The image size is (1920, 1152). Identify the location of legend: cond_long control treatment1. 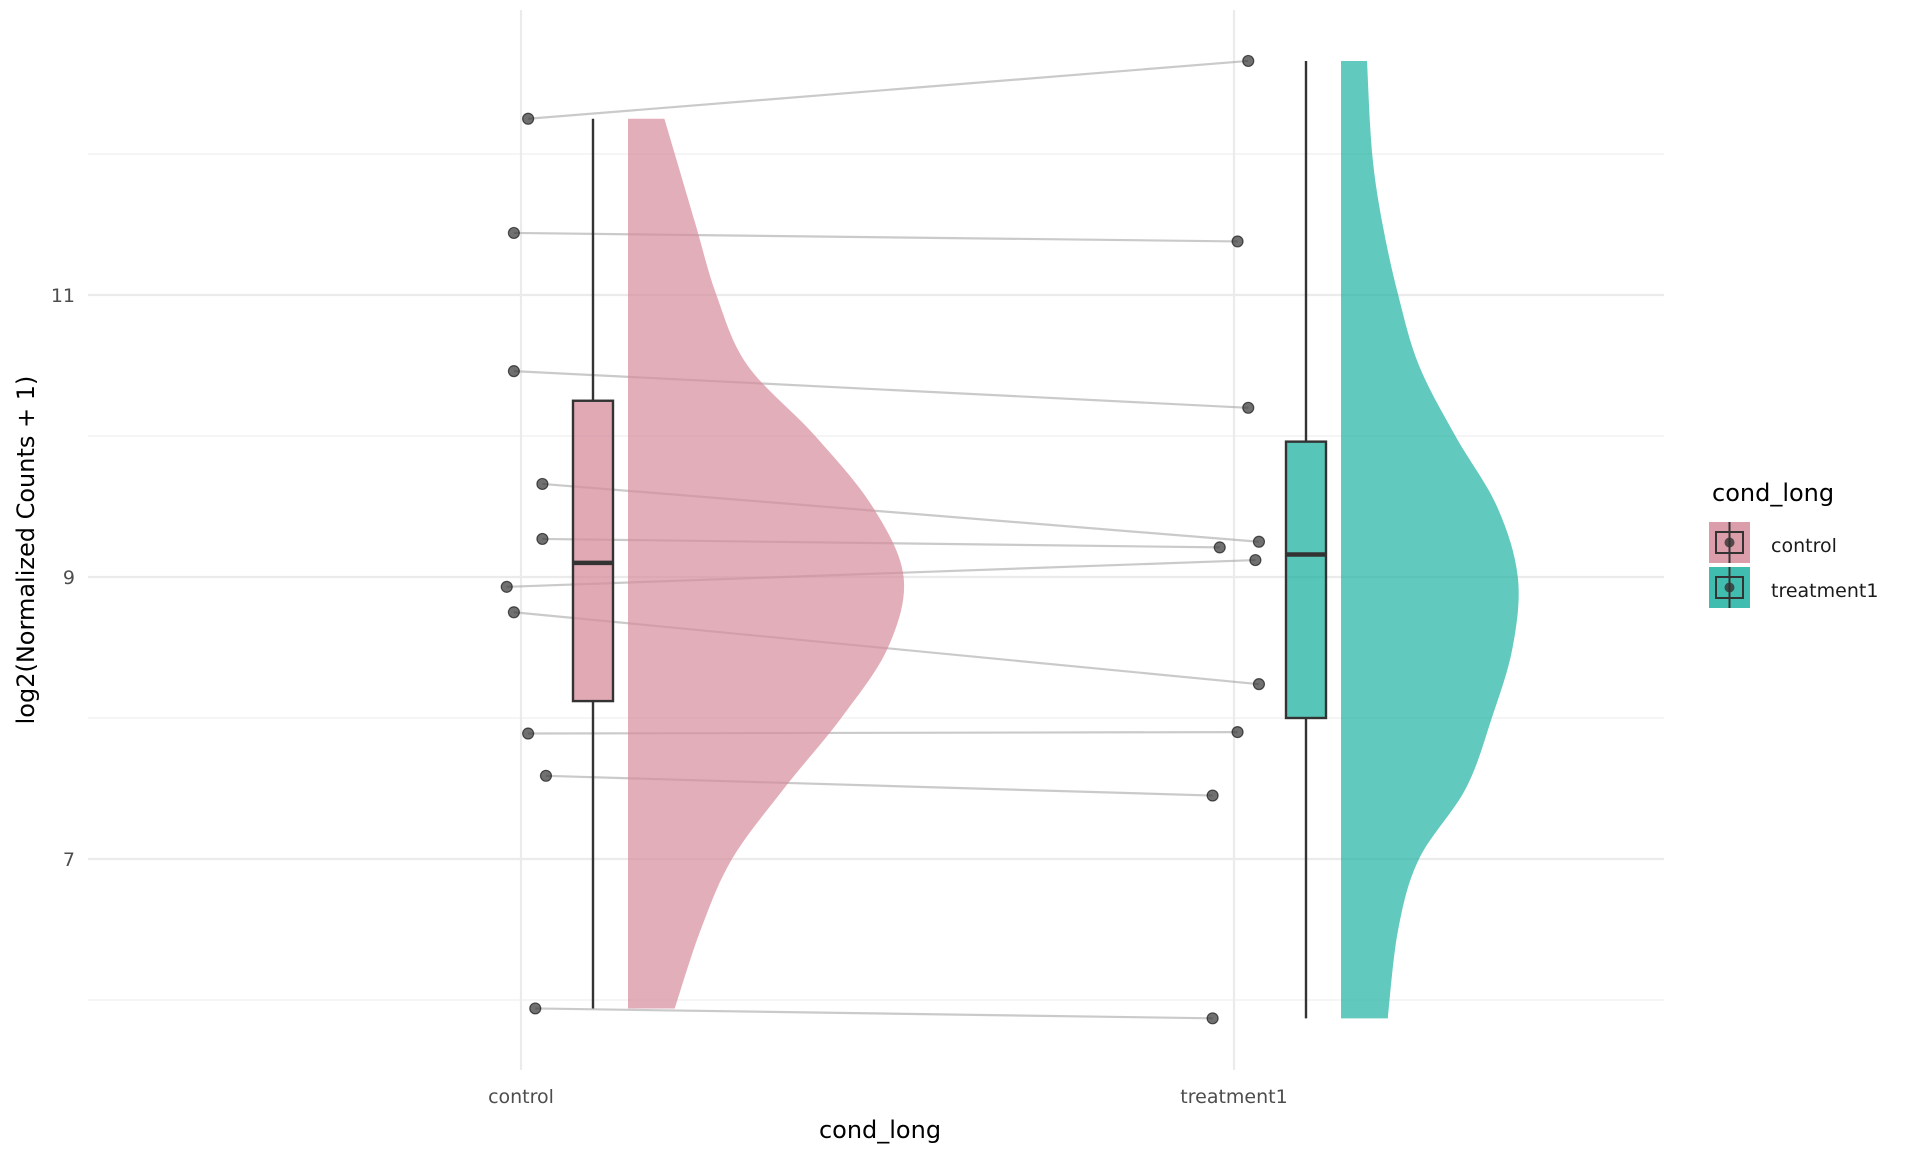
(1793, 543).